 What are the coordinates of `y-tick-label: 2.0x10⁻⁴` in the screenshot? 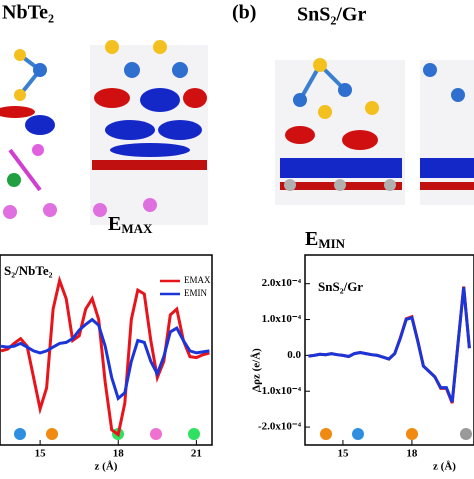 It's located at (282, 283).